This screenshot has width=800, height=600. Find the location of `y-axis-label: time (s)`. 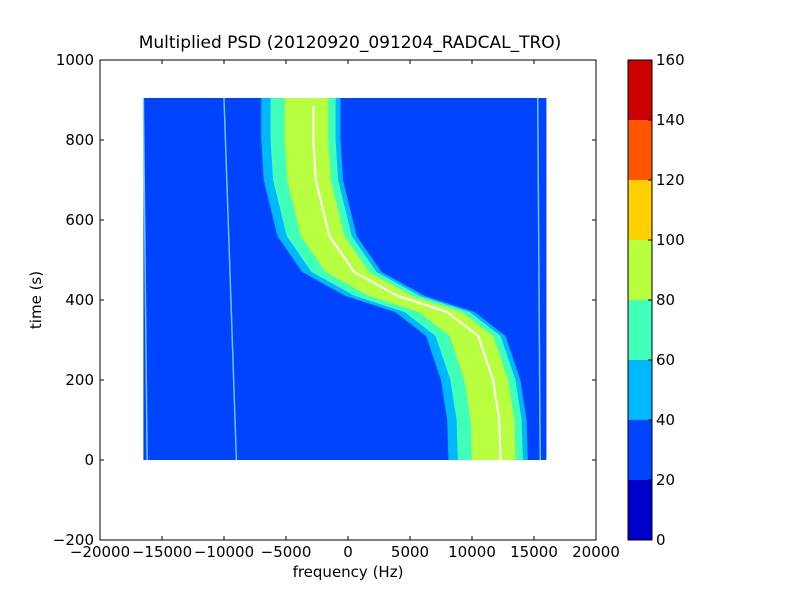

y-axis-label: time (s) is located at coordinates (36, 300).